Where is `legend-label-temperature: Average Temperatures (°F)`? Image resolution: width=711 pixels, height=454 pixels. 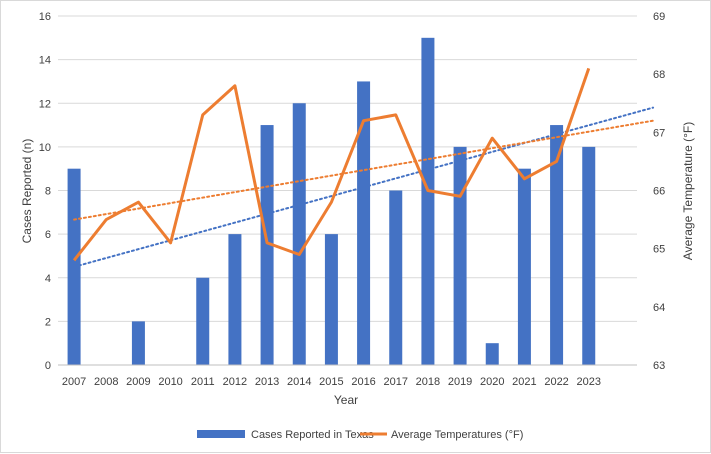
legend-label-temperature: Average Temperatures (°F) is located at coordinates (457, 435).